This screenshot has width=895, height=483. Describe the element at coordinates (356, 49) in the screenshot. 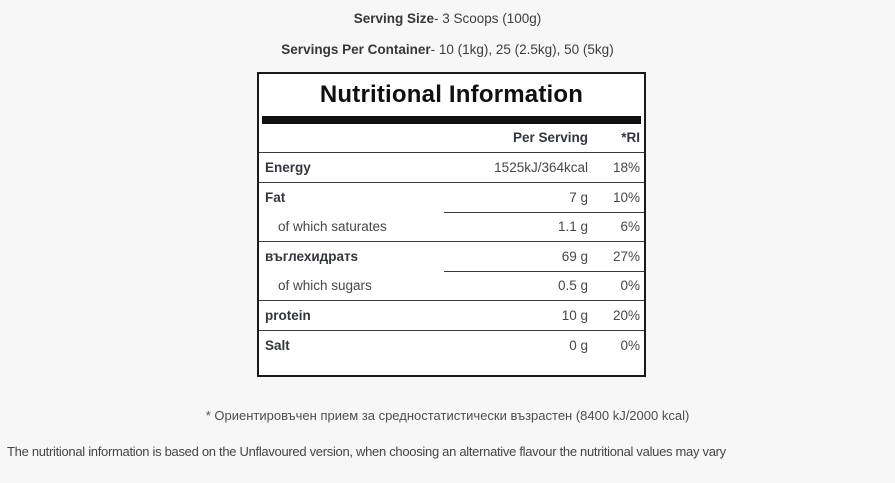

I see `servings-per-container-label: Servings Per Container` at that location.